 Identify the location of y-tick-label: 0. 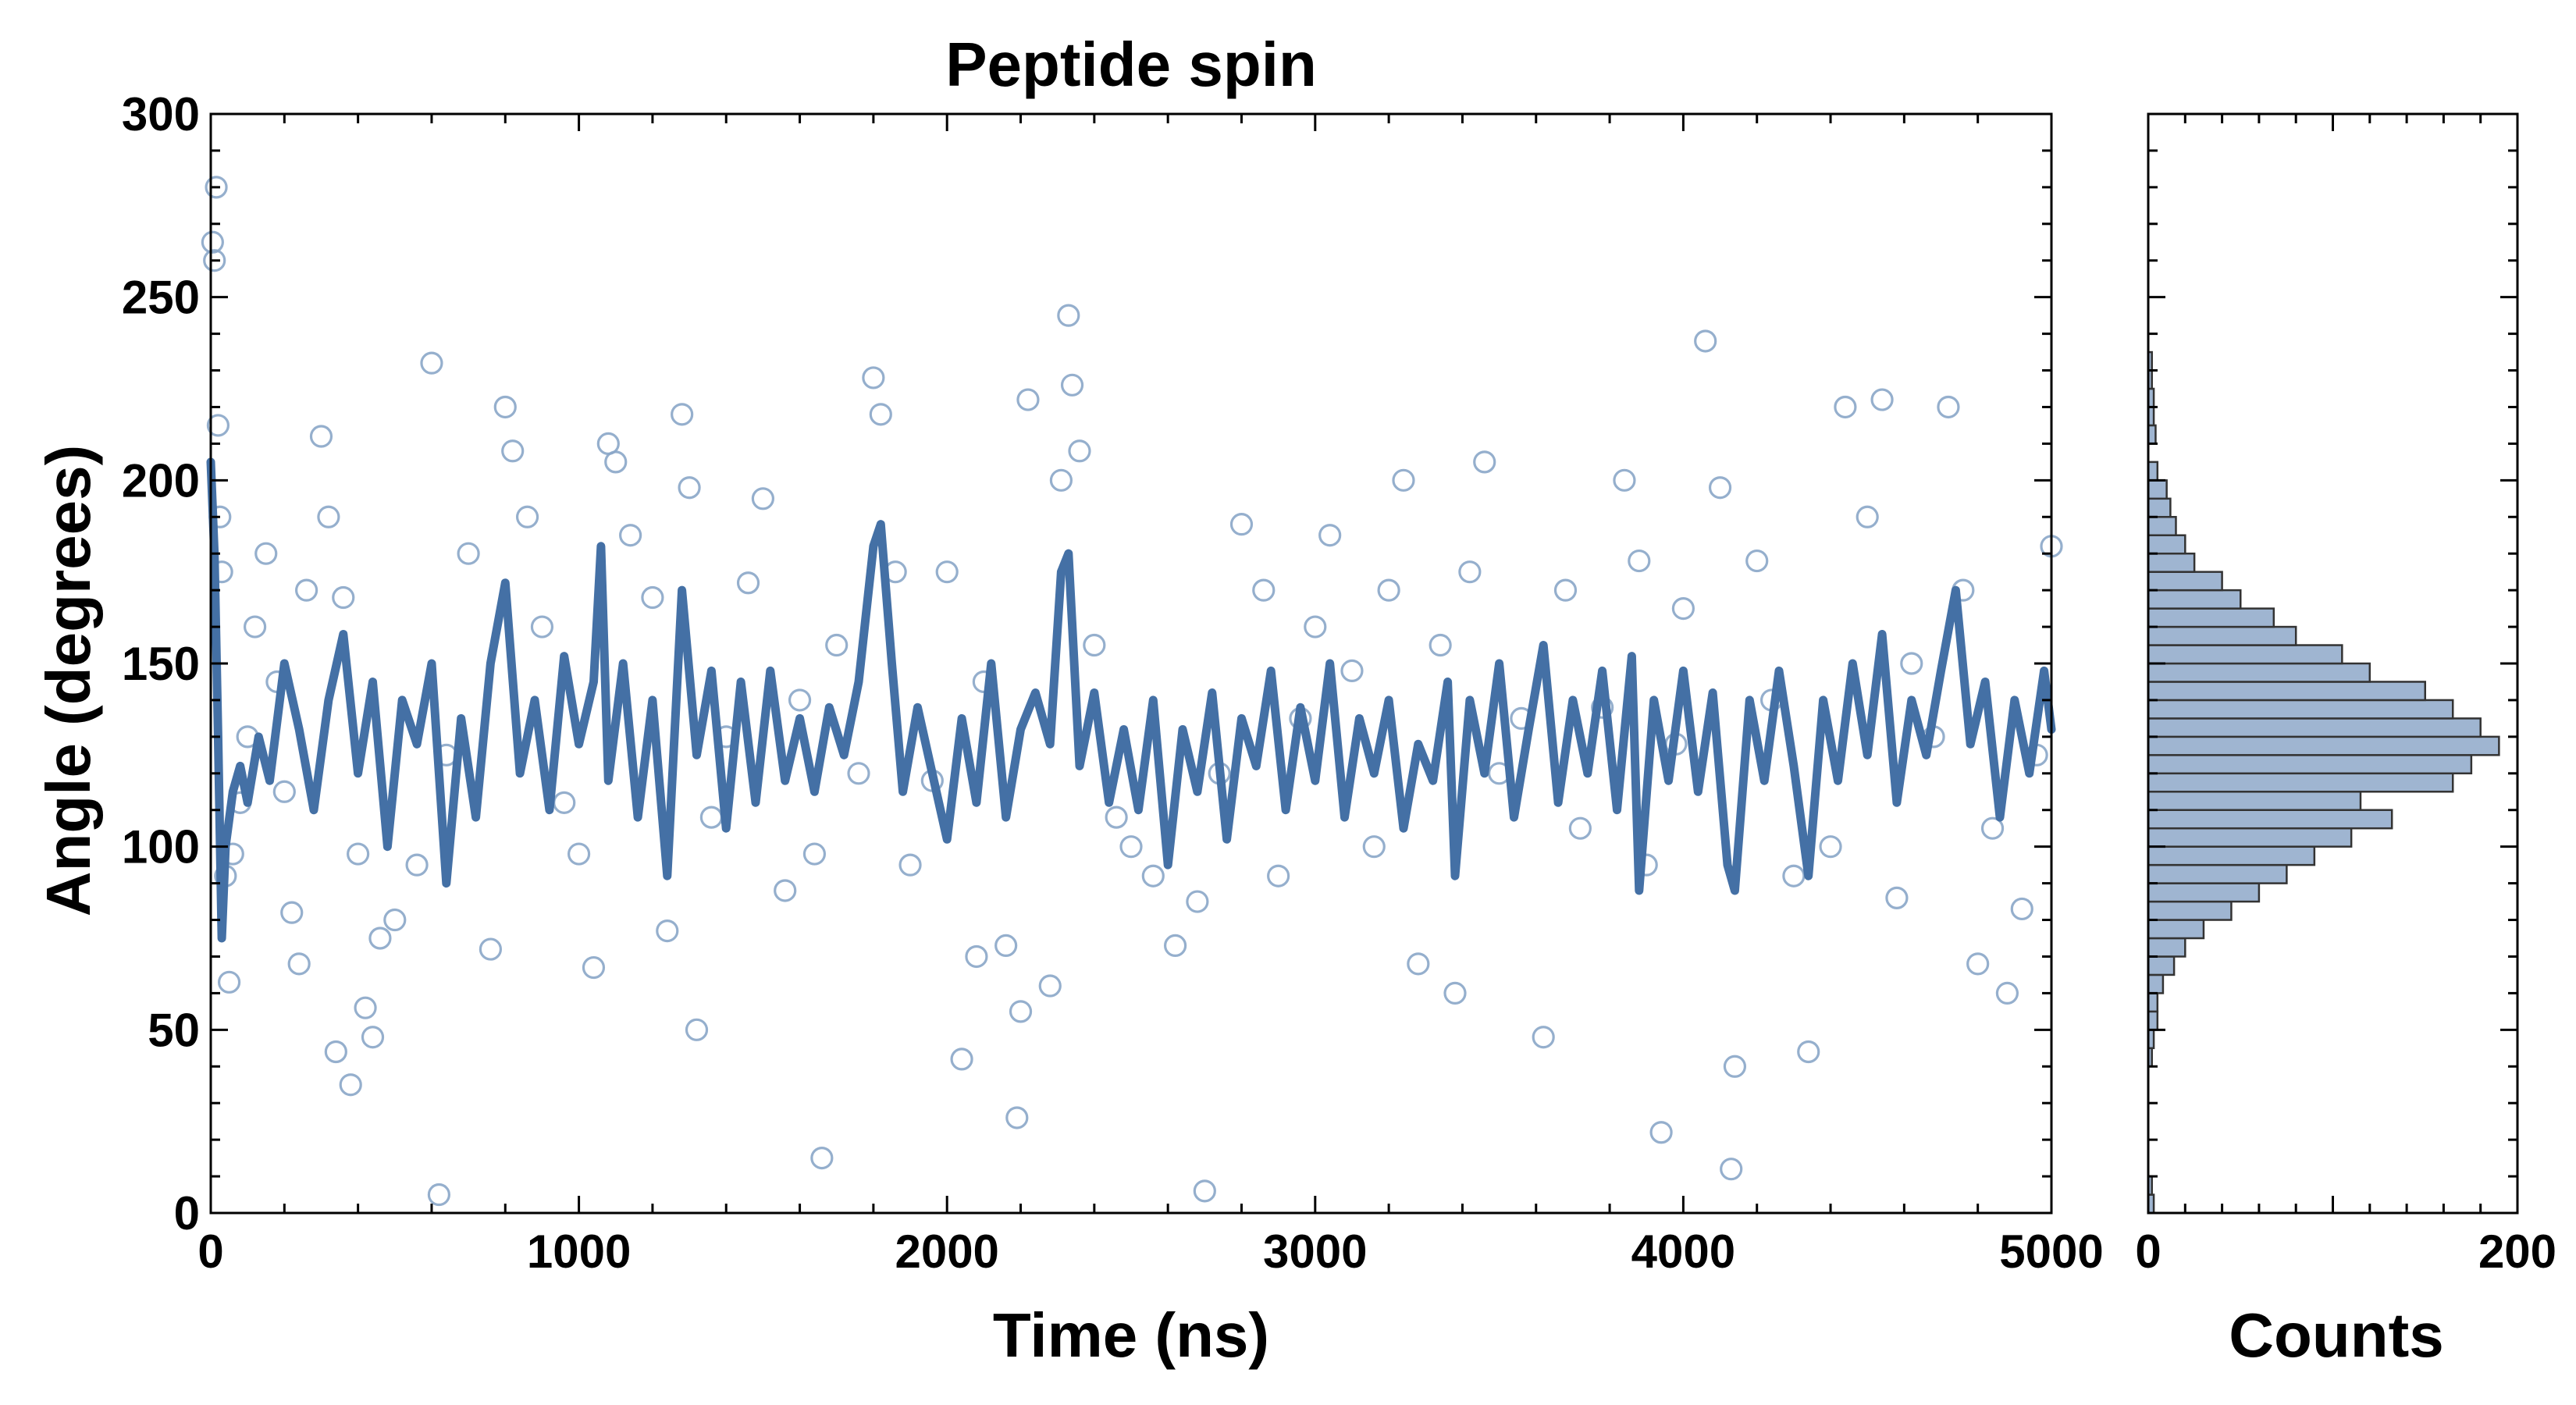
(187, 1214).